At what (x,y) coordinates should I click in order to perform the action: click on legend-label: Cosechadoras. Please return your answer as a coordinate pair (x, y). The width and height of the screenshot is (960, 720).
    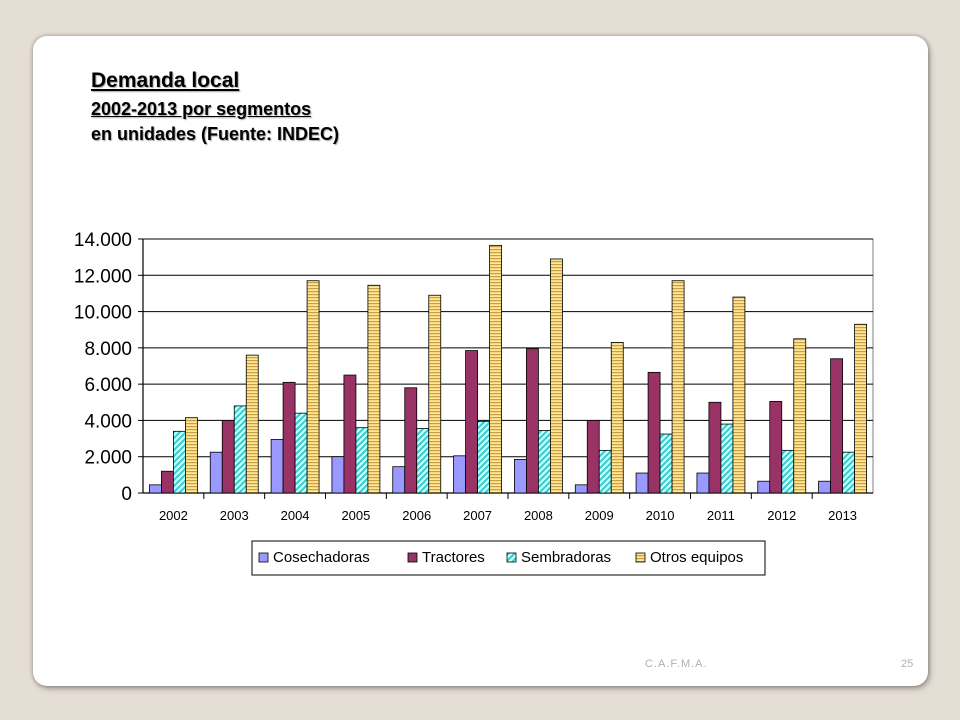
    Looking at the image, I should click on (321, 557).